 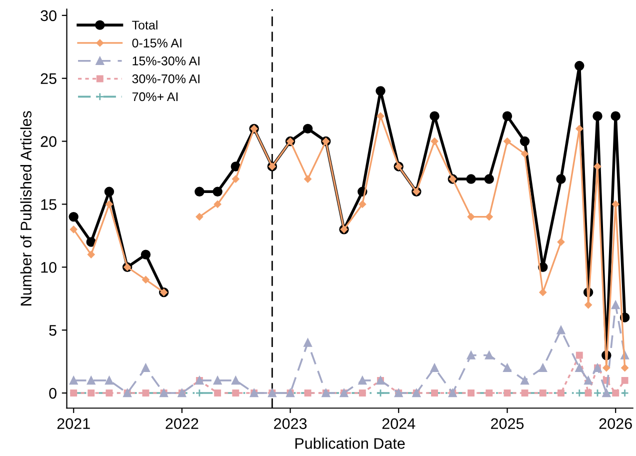 What do you see at coordinates (48, 16) in the screenshot?
I see `y-tick-label: 30` at bounding box center [48, 16].